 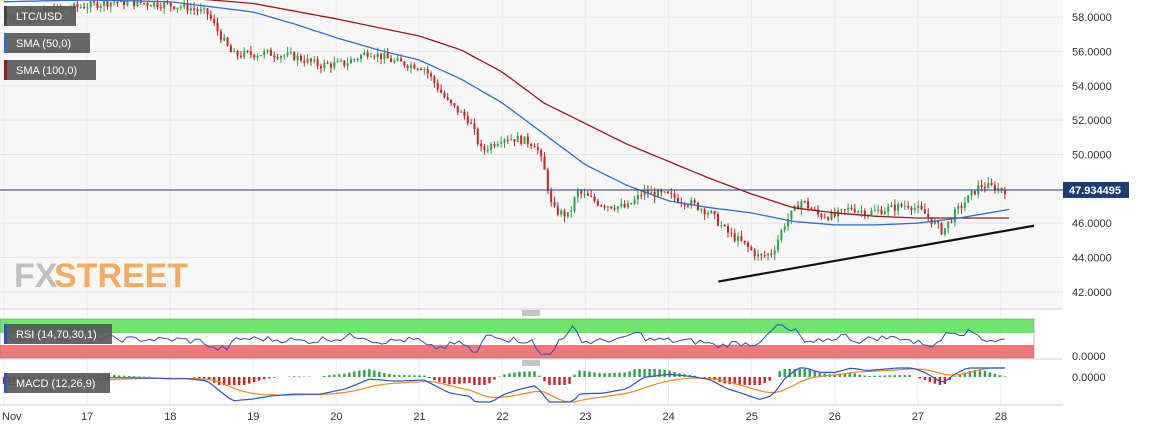 I want to click on rsi-axis-label: 0.0000, so click(x=1089, y=357).